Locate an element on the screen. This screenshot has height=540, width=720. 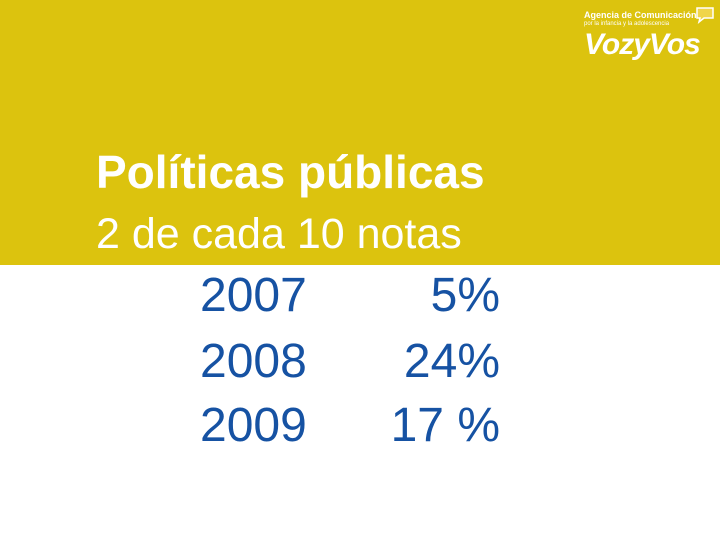
row-percent: 24% is located at coordinates (451, 361).